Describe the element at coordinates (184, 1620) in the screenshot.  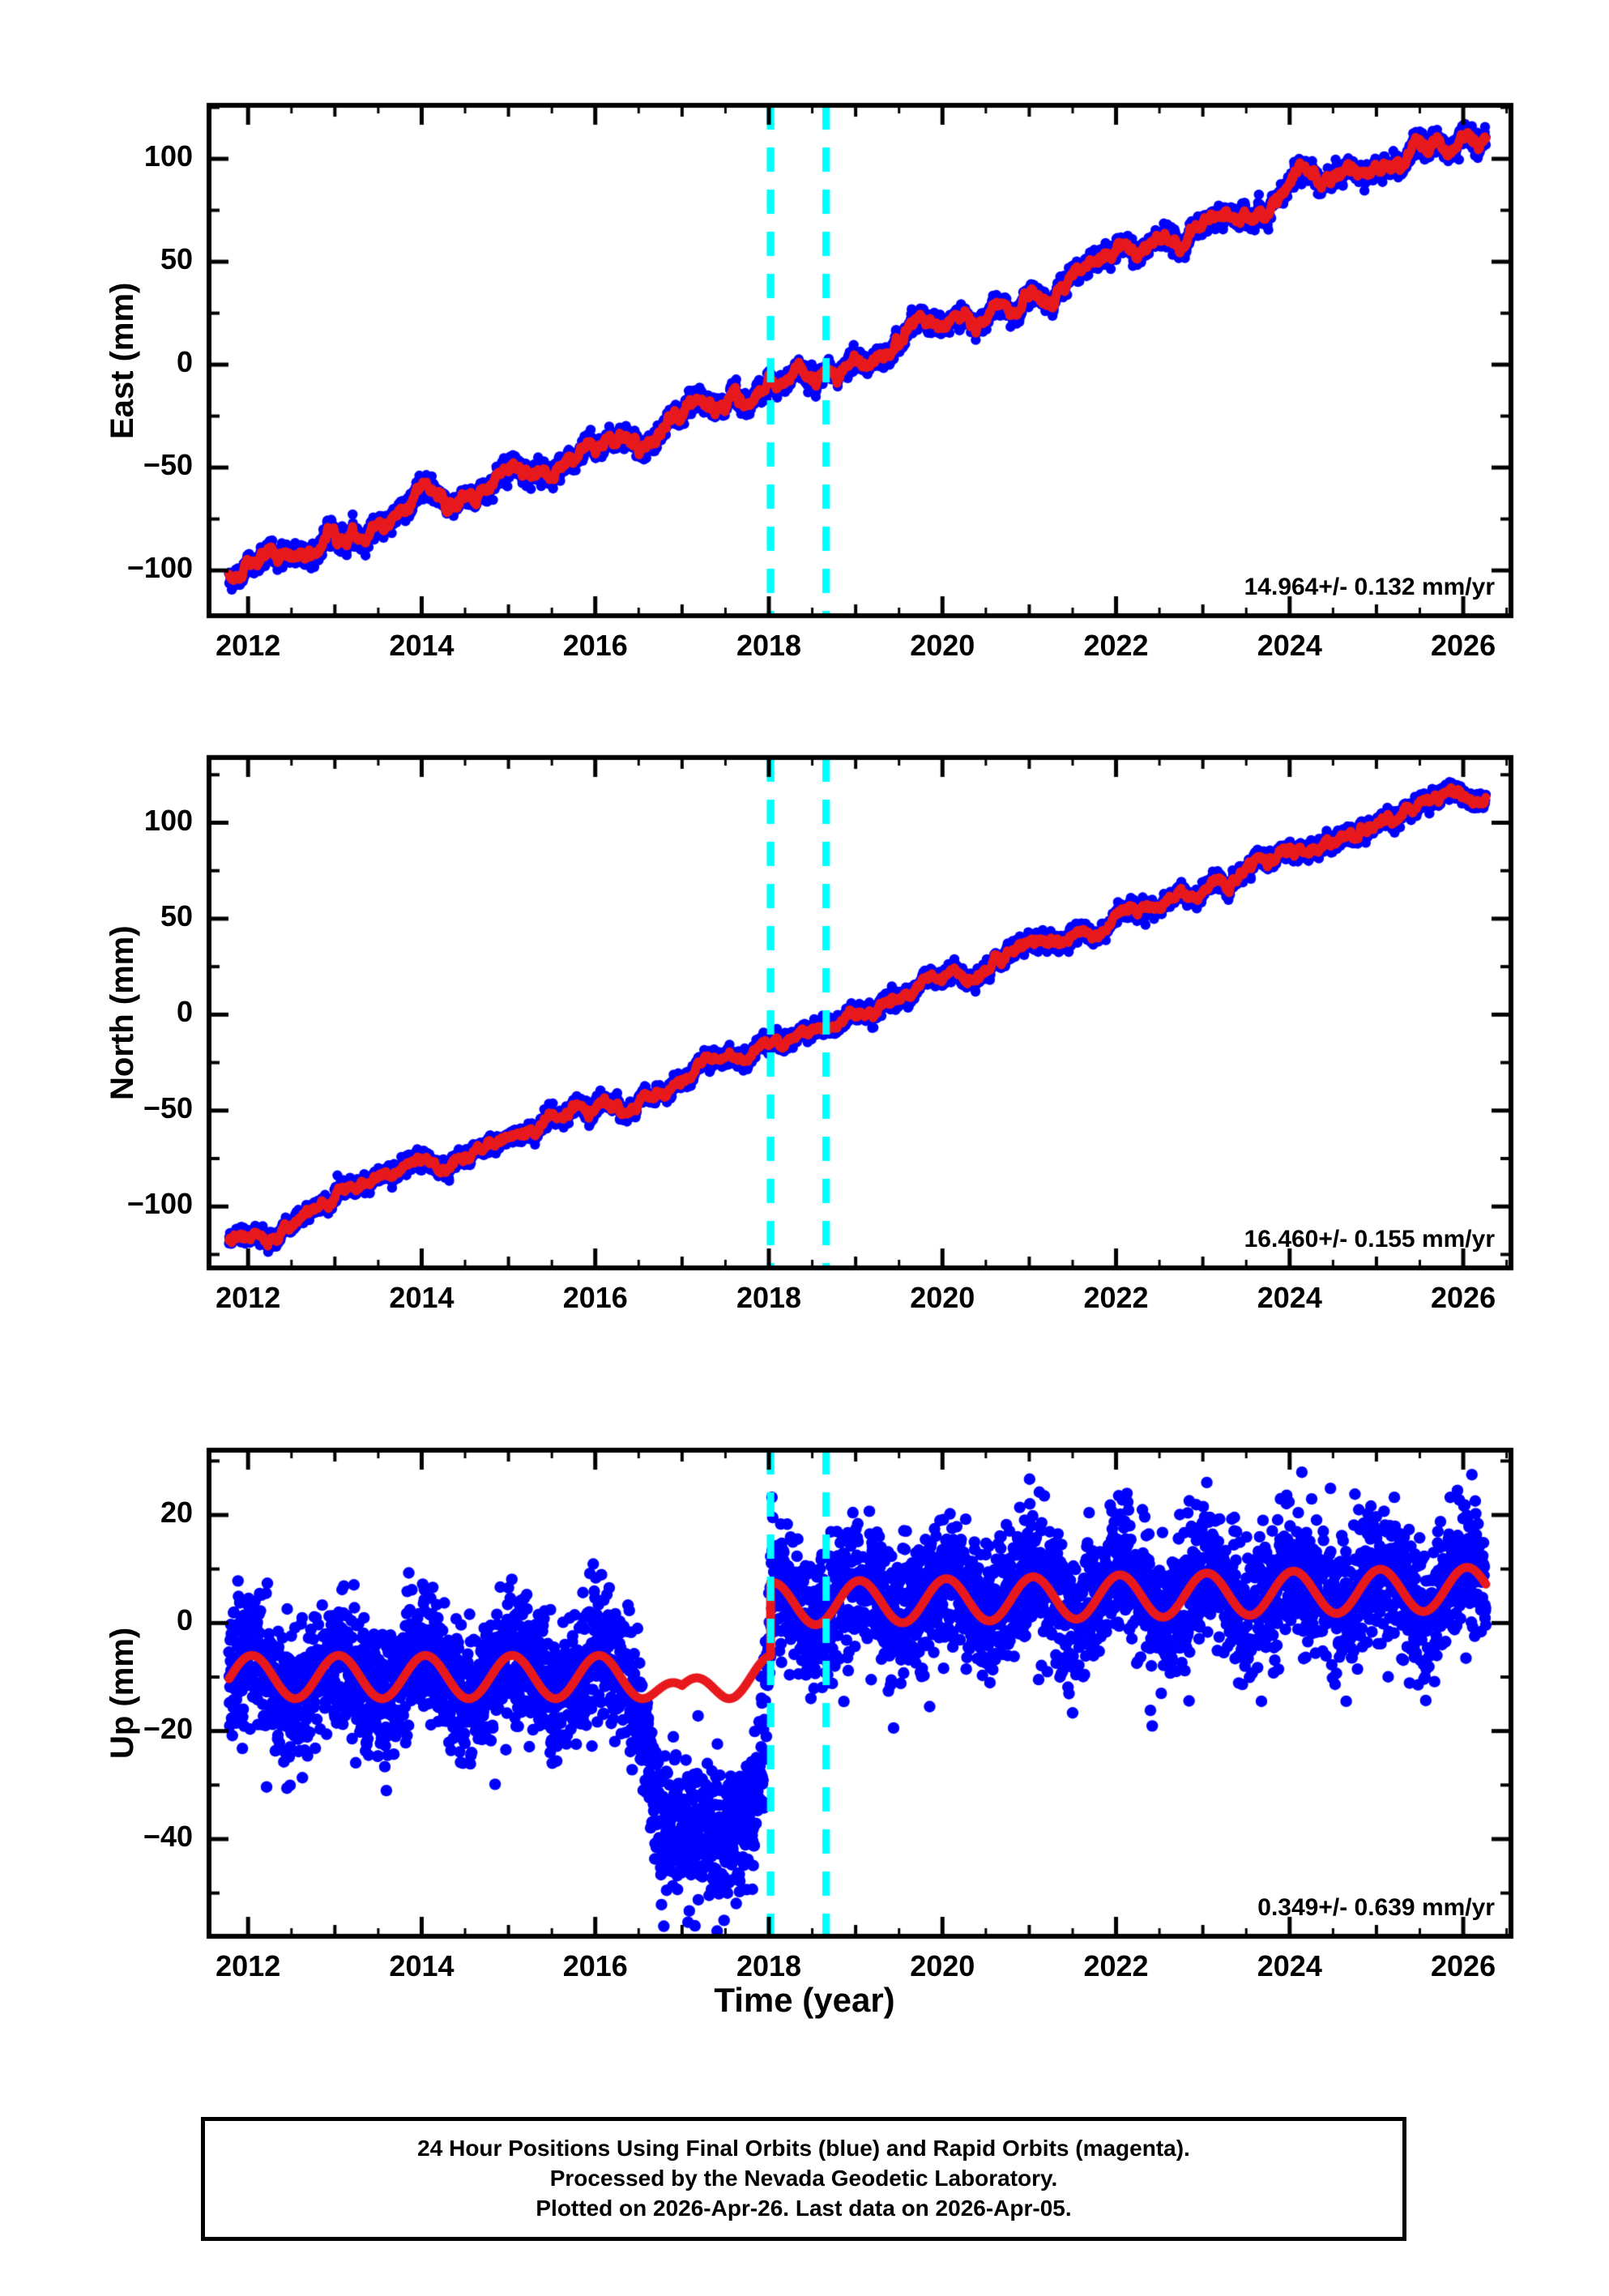
I see `up-ytick-0: 0` at that location.